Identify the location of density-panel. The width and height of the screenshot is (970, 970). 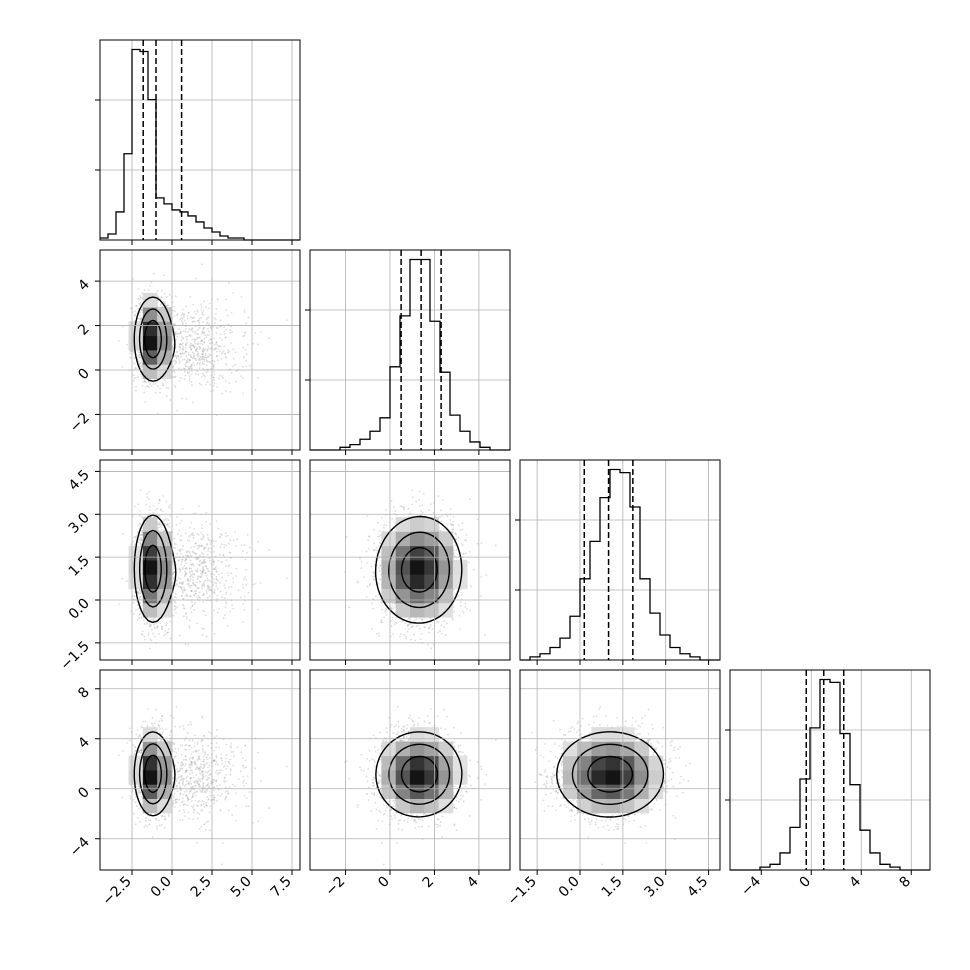
(203, 339).